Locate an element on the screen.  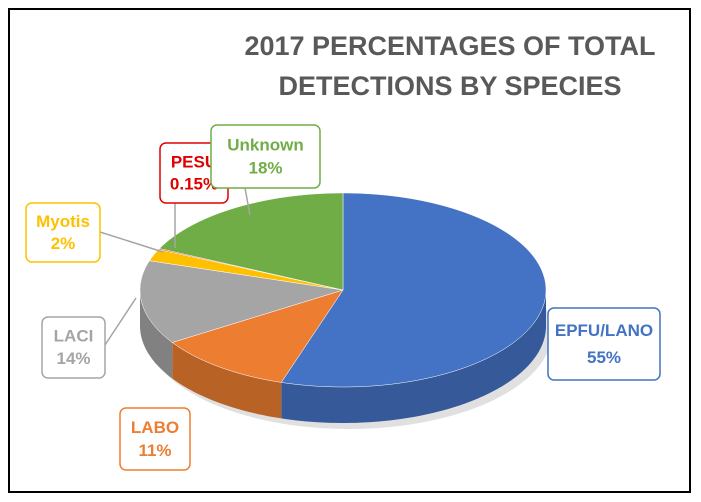
data-label-name: Unknown is located at coordinates (265, 144).